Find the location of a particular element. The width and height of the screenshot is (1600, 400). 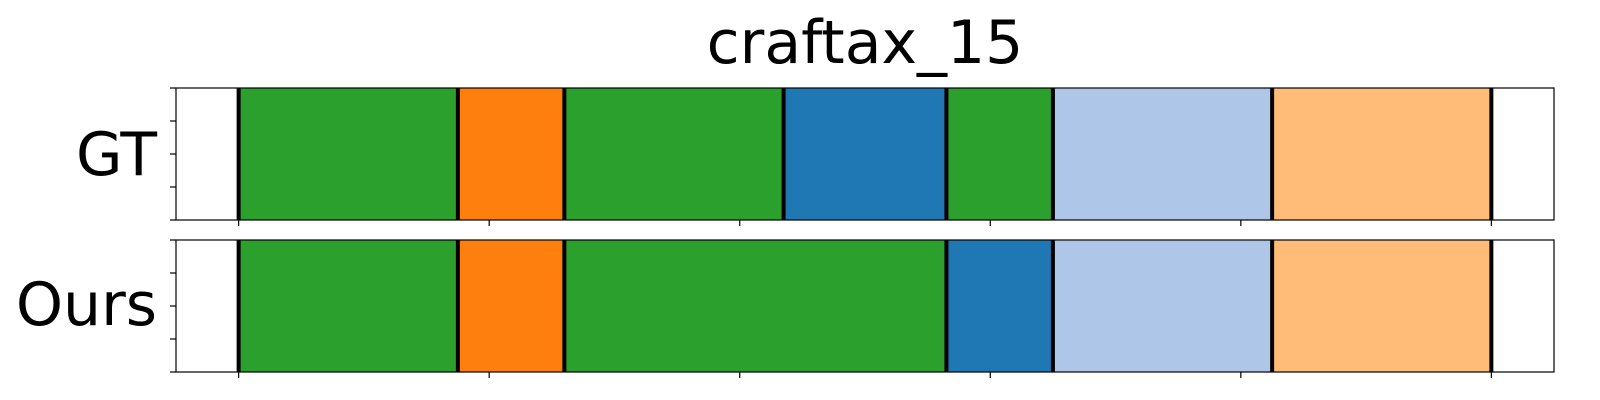

row-label: Ours is located at coordinates (86, 305).